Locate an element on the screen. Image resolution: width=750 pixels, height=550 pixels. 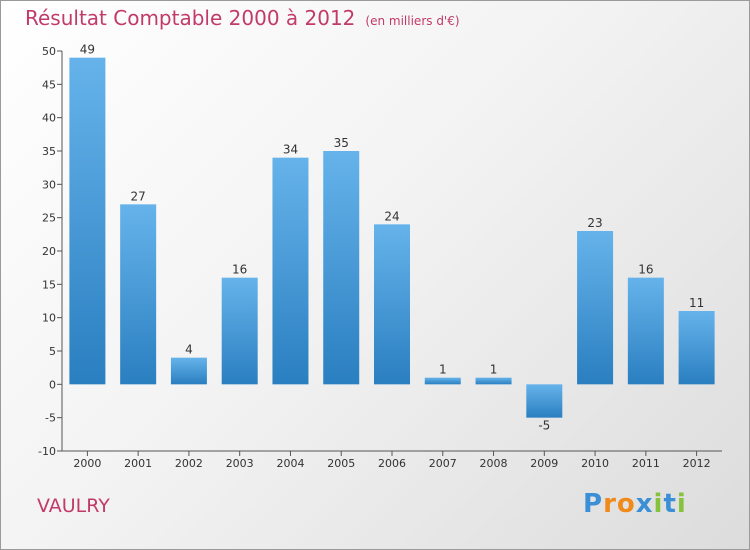
x-tick-label: 2012 is located at coordinates (697, 463).